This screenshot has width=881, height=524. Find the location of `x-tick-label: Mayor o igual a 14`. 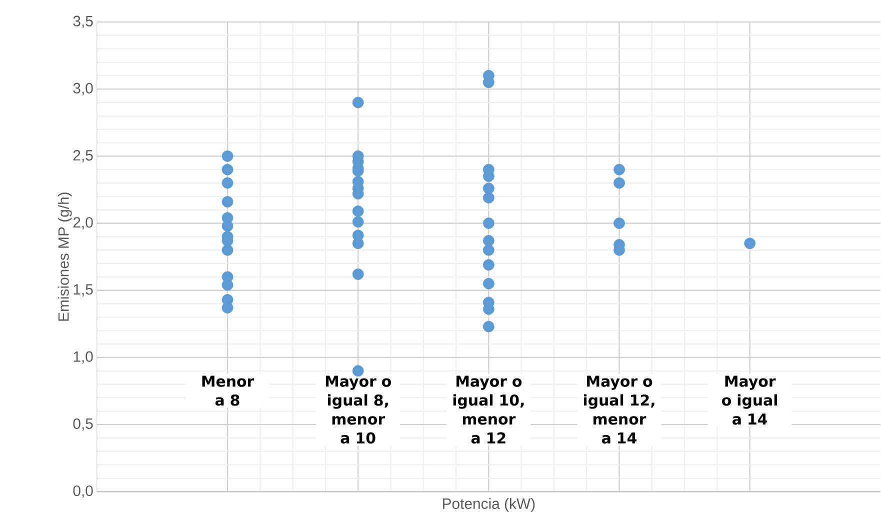

x-tick-label: Mayor o igual a 14 is located at coordinates (750, 400).